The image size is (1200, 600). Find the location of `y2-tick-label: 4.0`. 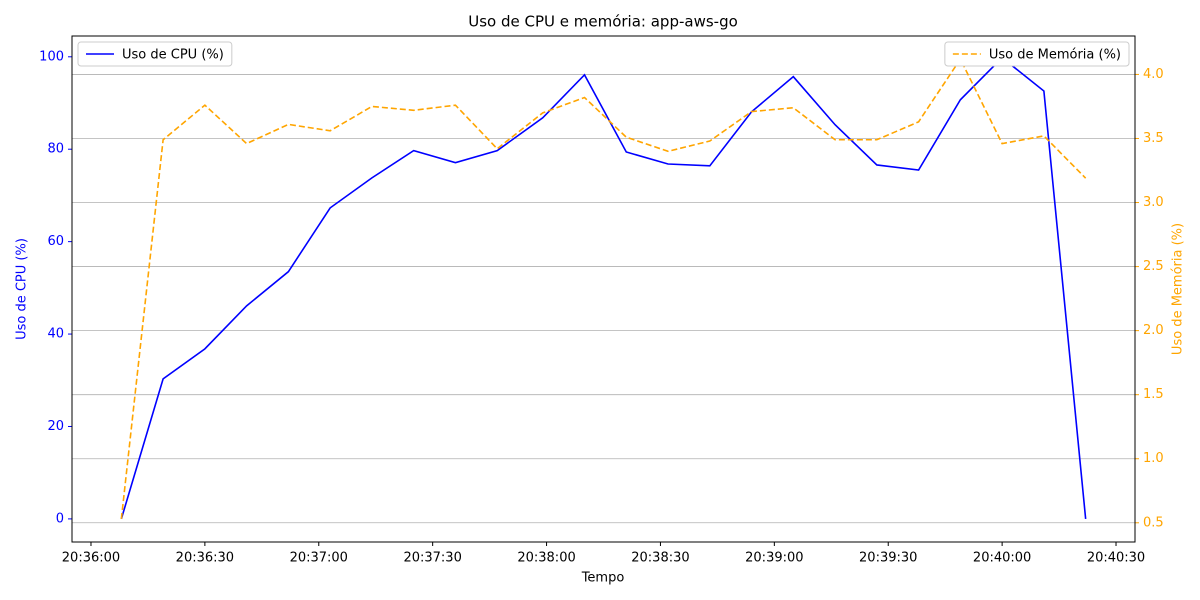

y2-tick-label: 4.0 is located at coordinates (1153, 74).